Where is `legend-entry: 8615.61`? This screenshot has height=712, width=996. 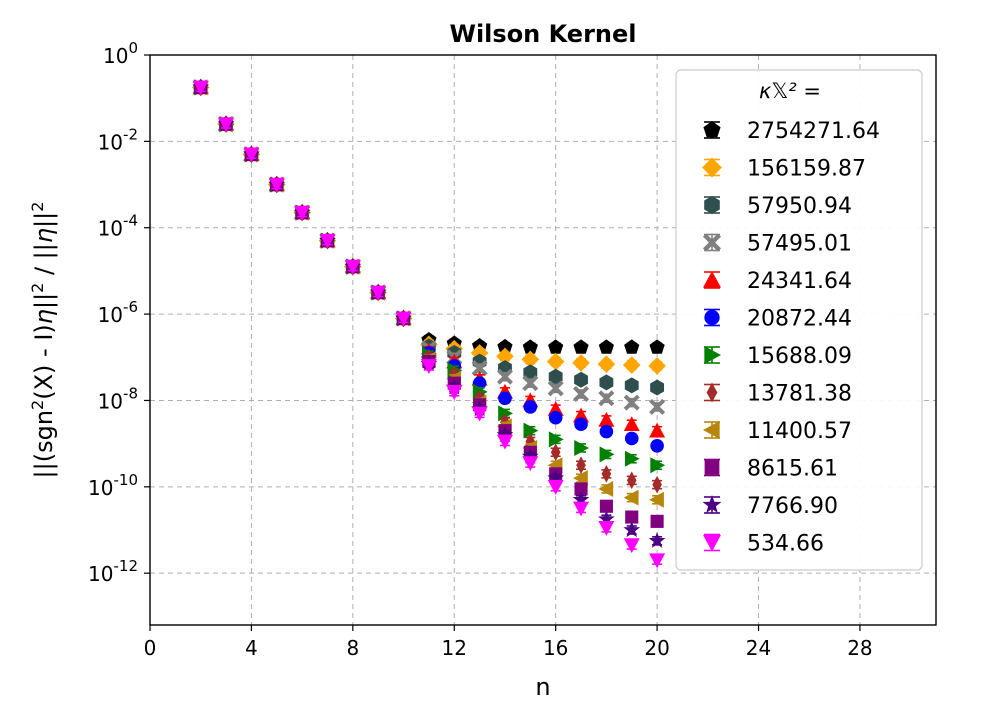
legend-entry: 8615.61 is located at coordinates (771, 469).